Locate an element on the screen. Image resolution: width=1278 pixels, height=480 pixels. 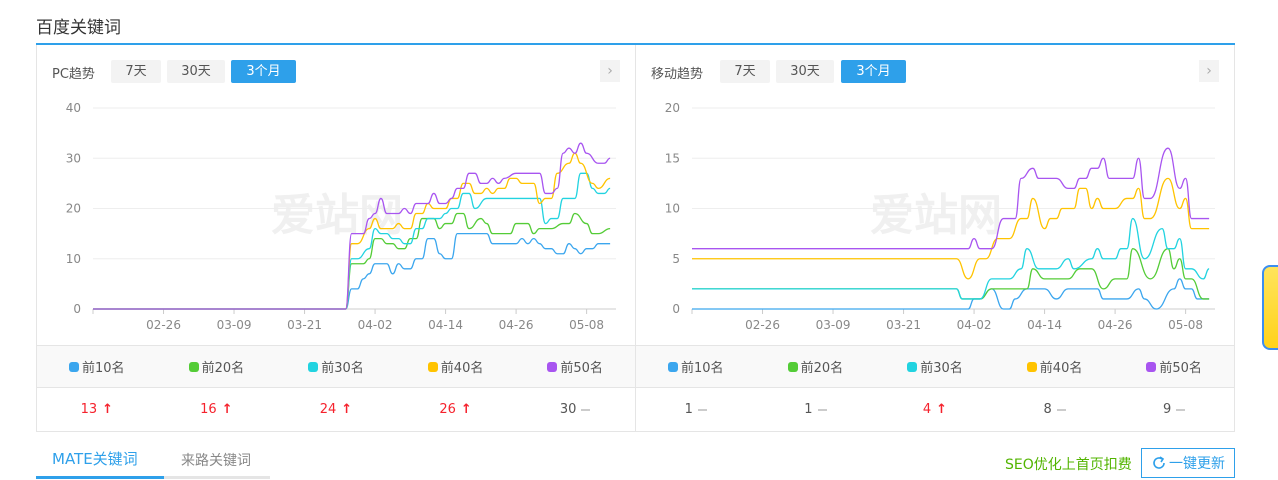
rank-count-value: 8 is located at coordinates (1047, 409).